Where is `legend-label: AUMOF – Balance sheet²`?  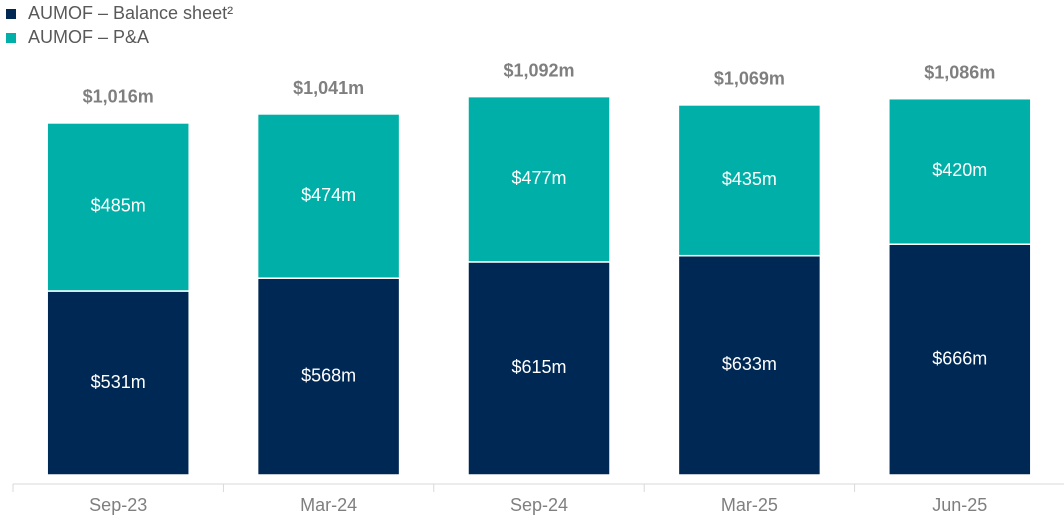
legend-label: AUMOF – Balance sheet² is located at coordinates (130, 13).